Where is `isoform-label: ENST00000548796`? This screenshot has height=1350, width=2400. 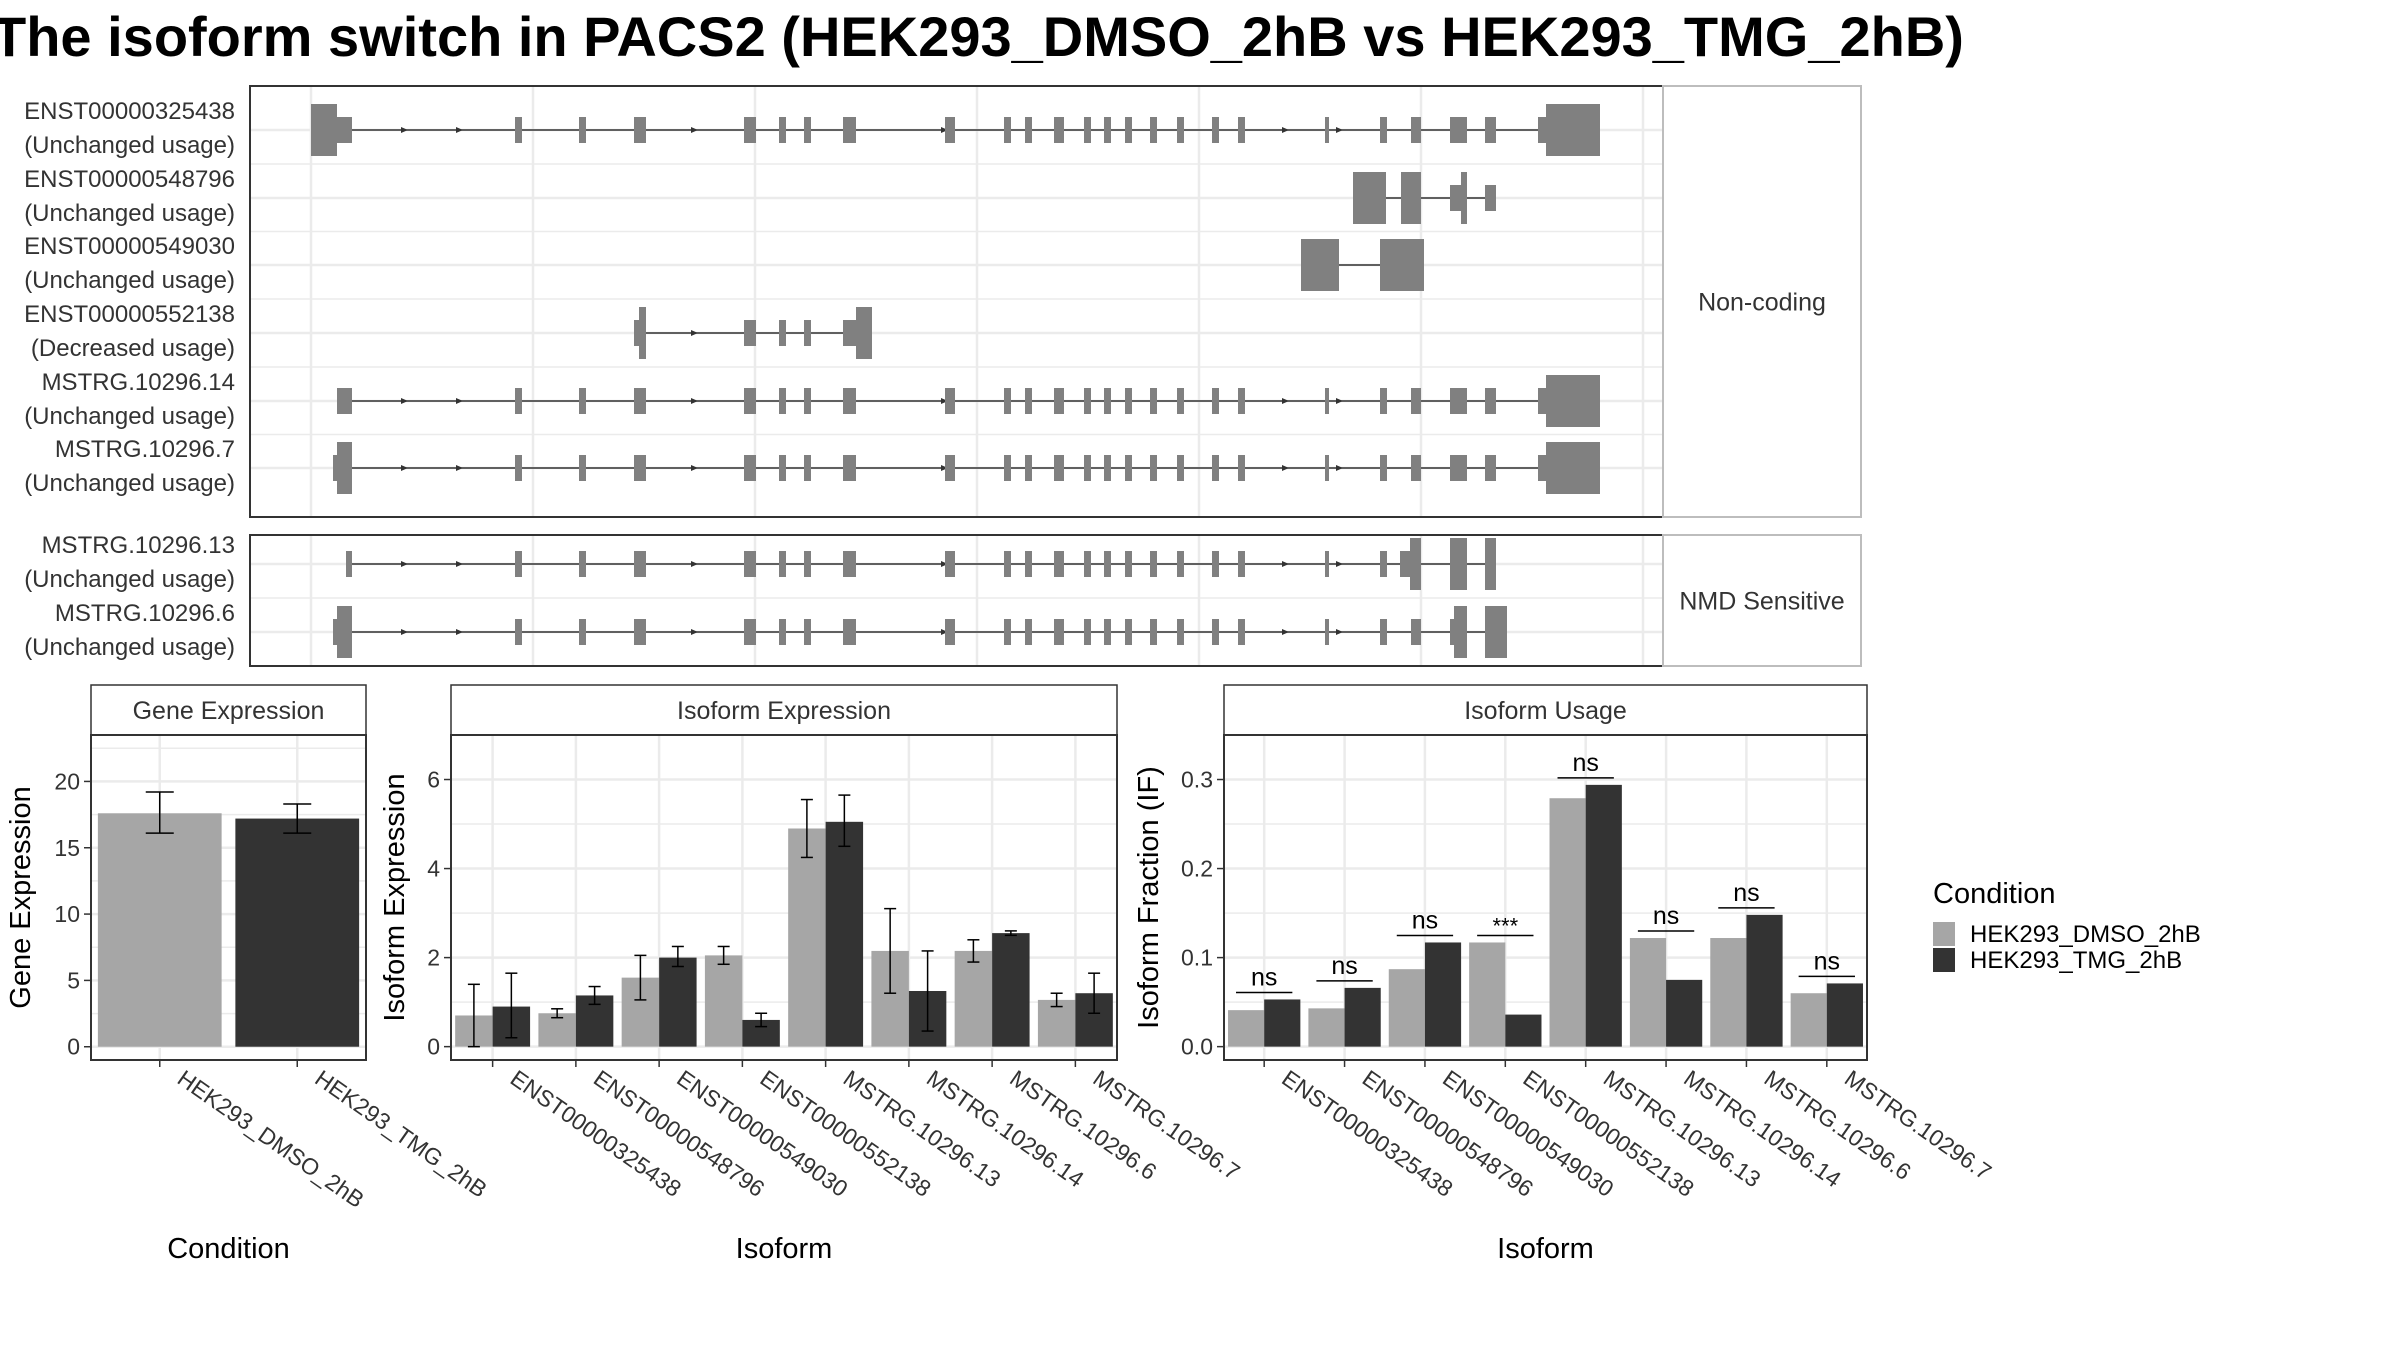 isoform-label: ENST00000548796 is located at coordinates (129, 179).